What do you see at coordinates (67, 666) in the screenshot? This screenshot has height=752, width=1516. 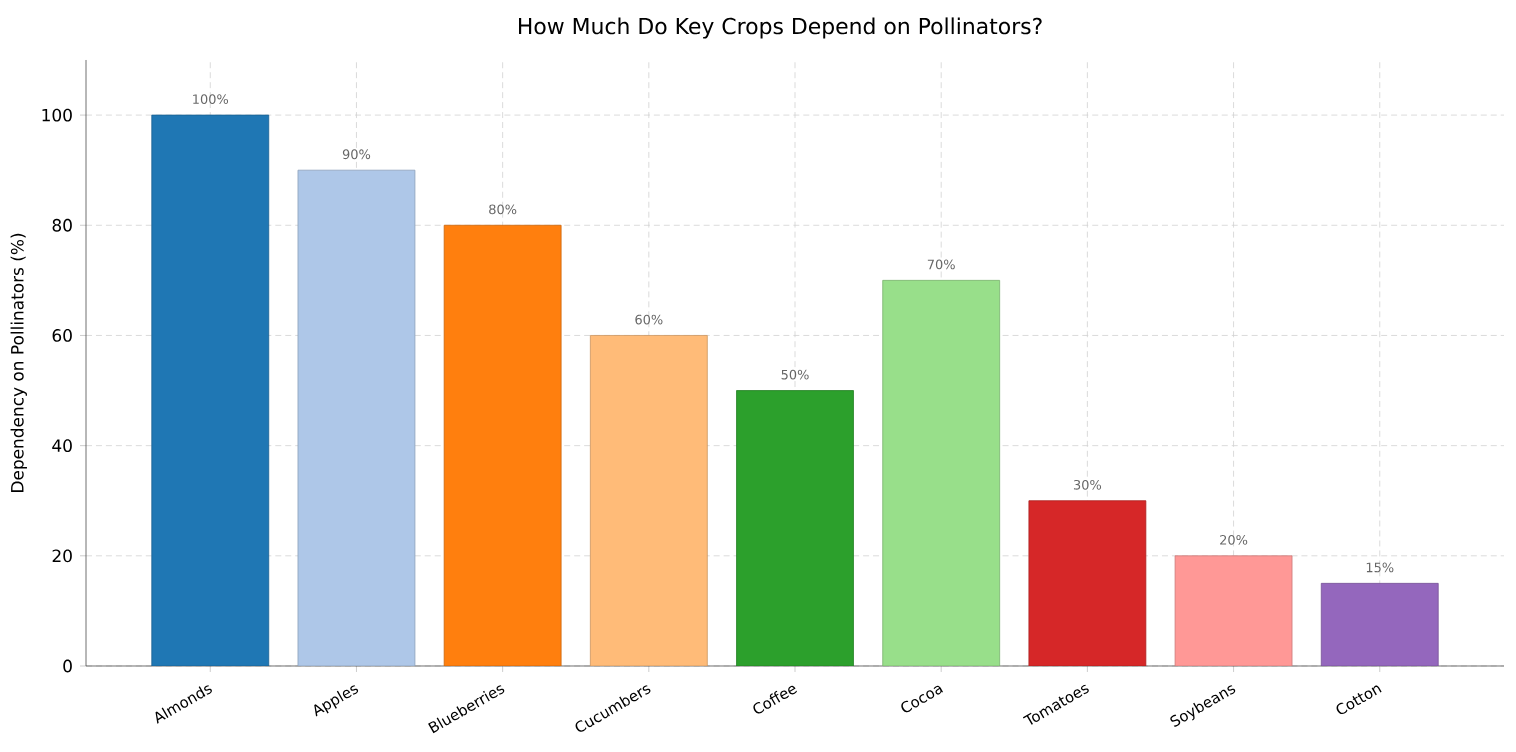 I see `y-tick-label: 0` at bounding box center [67, 666].